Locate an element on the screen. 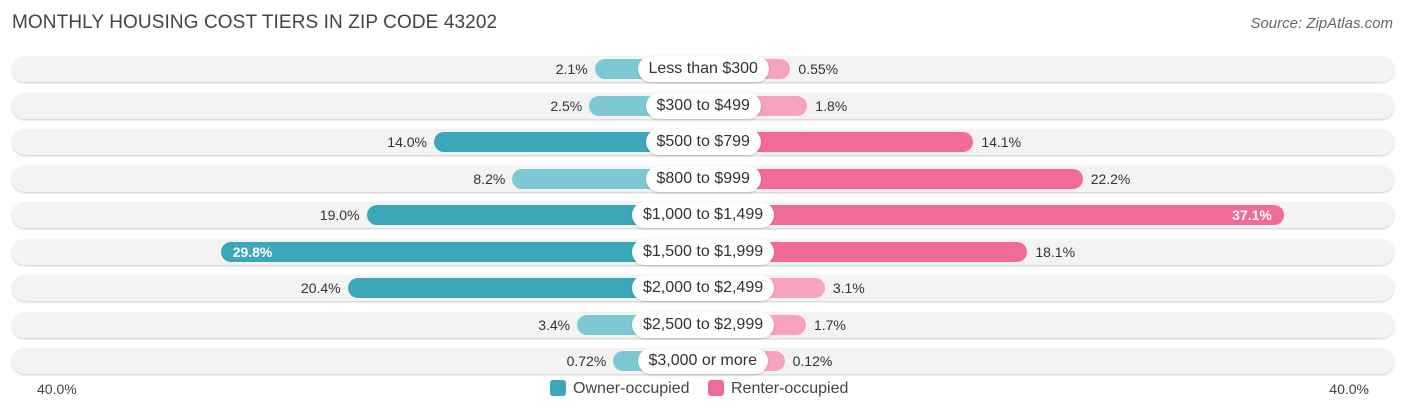 The image size is (1406, 414). category-label: $2,500 to $2,999 is located at coordinates (703, 325).